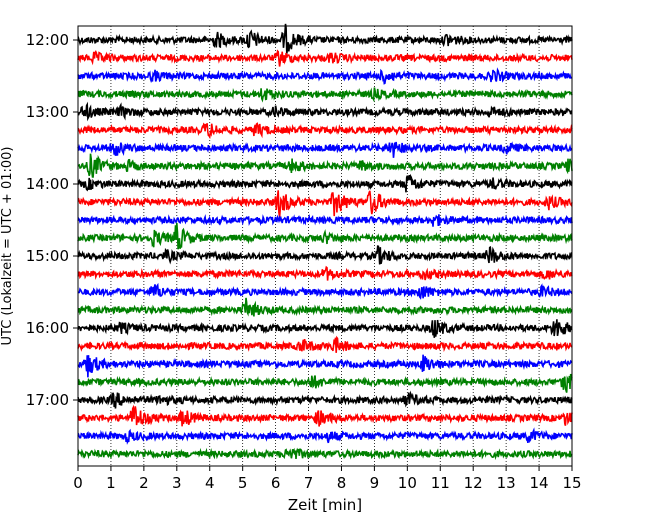 The image size is (650, 520). What do you see at coordinates (47, 328) in the screenshot?
I see `y-tick-label: 16:00` at bounding box center [47, 328].